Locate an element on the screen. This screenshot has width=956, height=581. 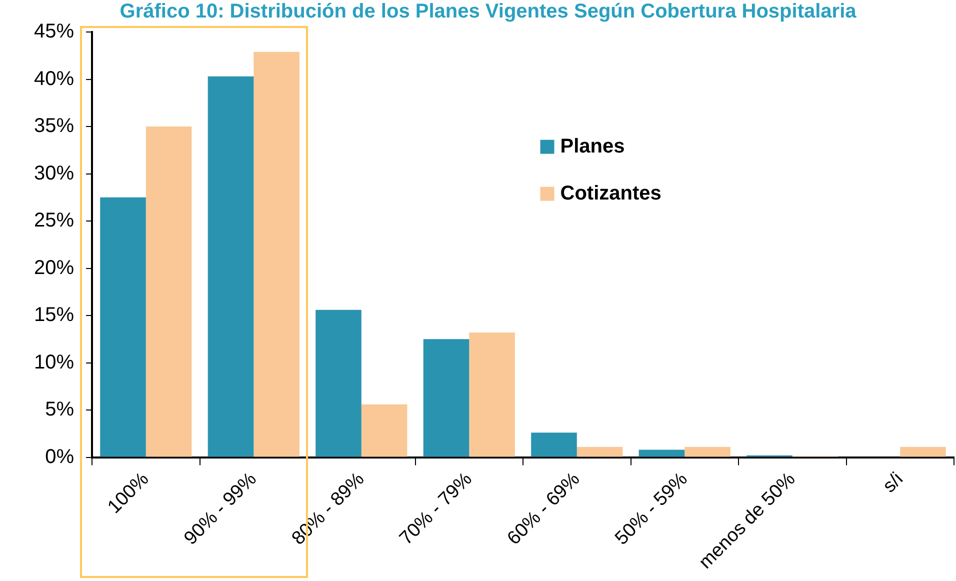
x-tick-label: 60% - 69% is located at coordinates (544, 509).